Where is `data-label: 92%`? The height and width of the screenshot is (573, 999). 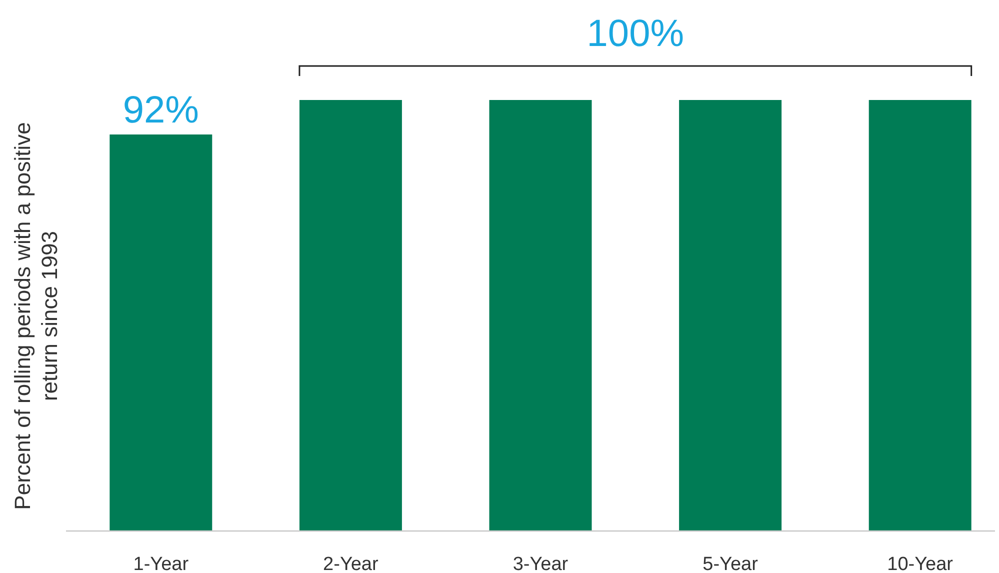
data-label: 92% is located at coordinates (160, 110).